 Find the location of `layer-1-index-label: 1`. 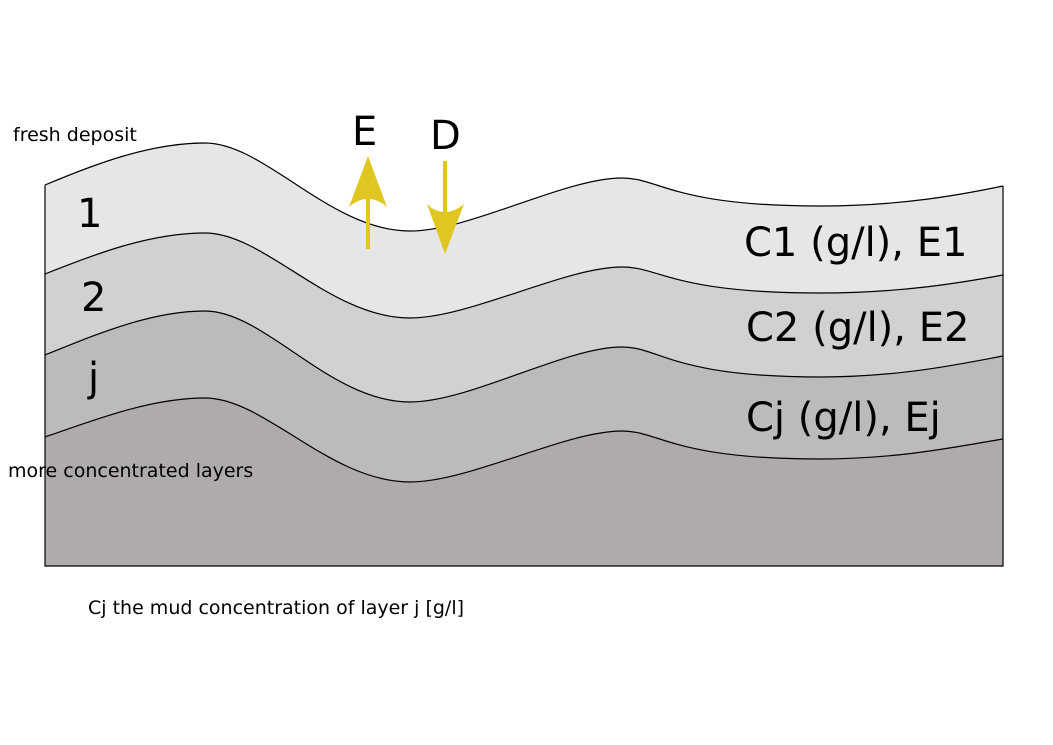

layer-1-index-label: 1 is located at coordinates (90, 214).